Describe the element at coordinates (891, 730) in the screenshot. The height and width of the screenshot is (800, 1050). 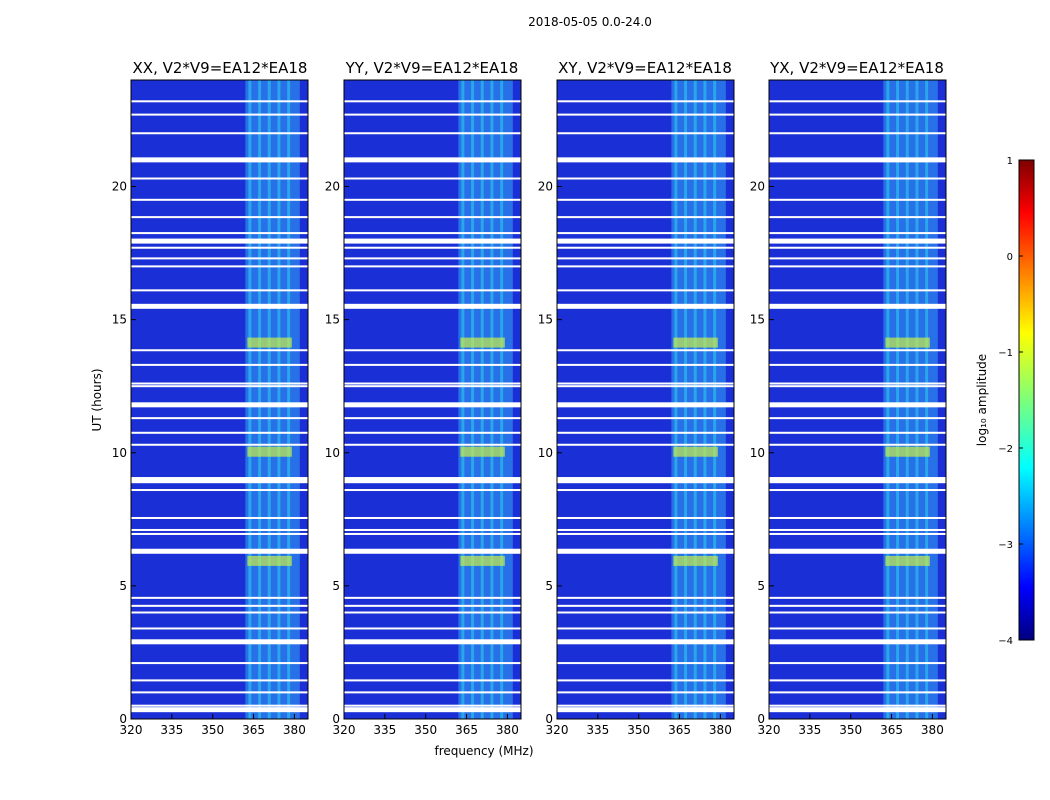
I see `x-tick-label: 365` at that location.